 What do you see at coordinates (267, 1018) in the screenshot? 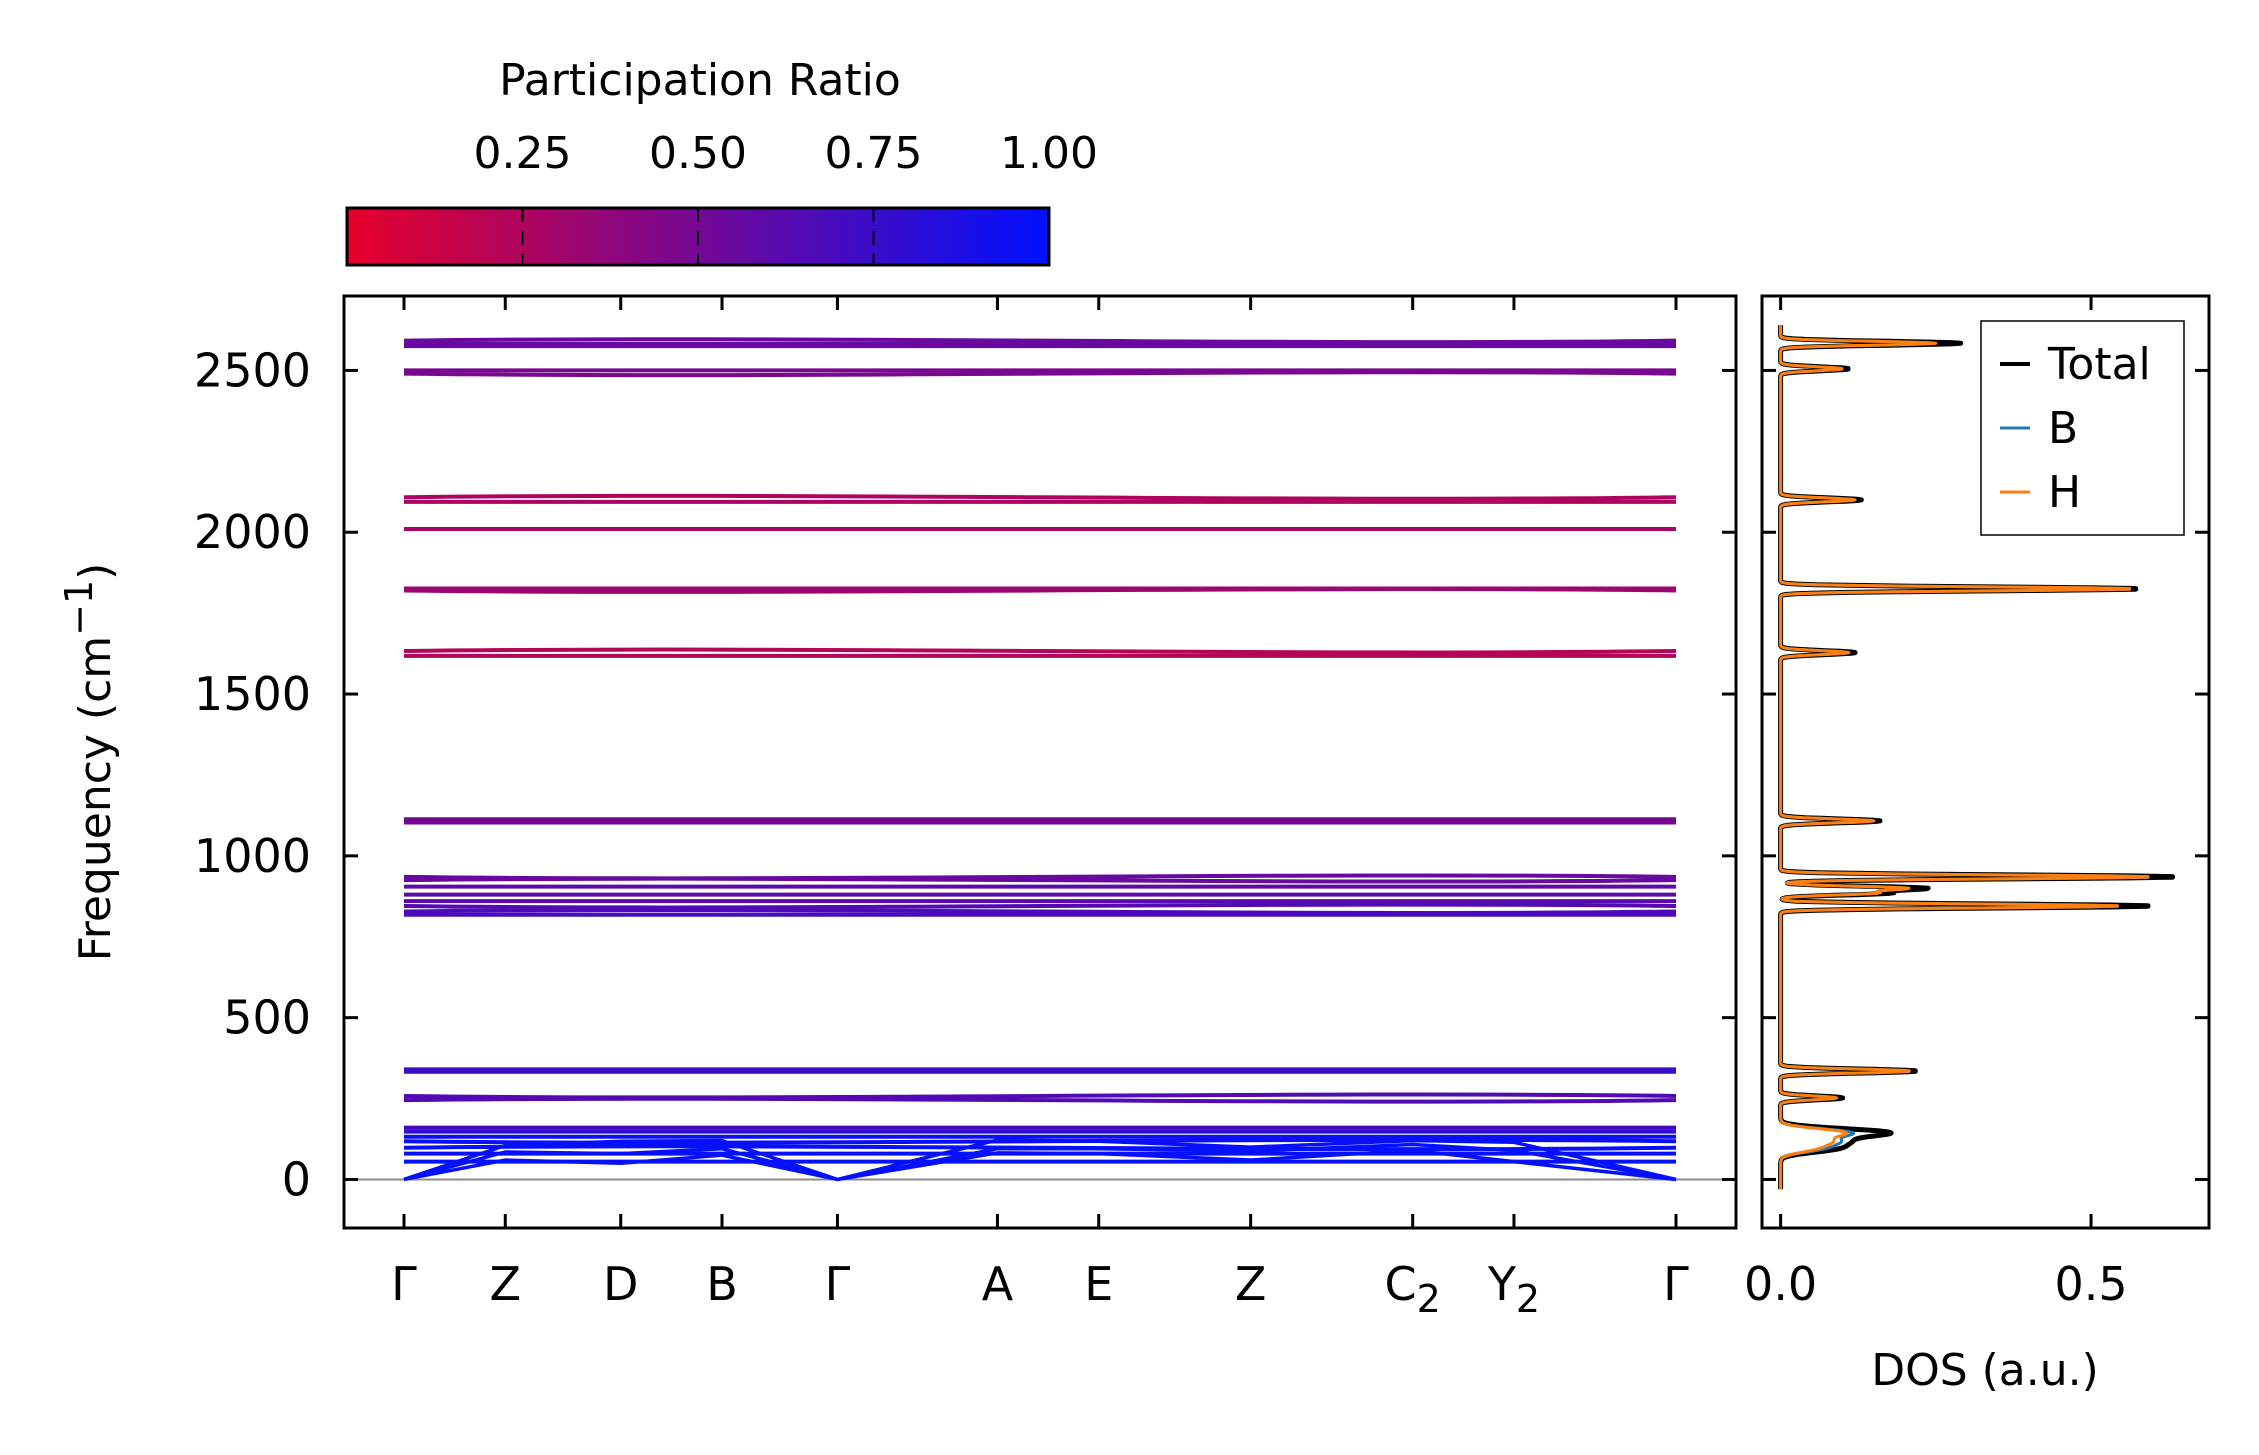
I see `y-tick-label: 500` at bounding box center [267, 1018].